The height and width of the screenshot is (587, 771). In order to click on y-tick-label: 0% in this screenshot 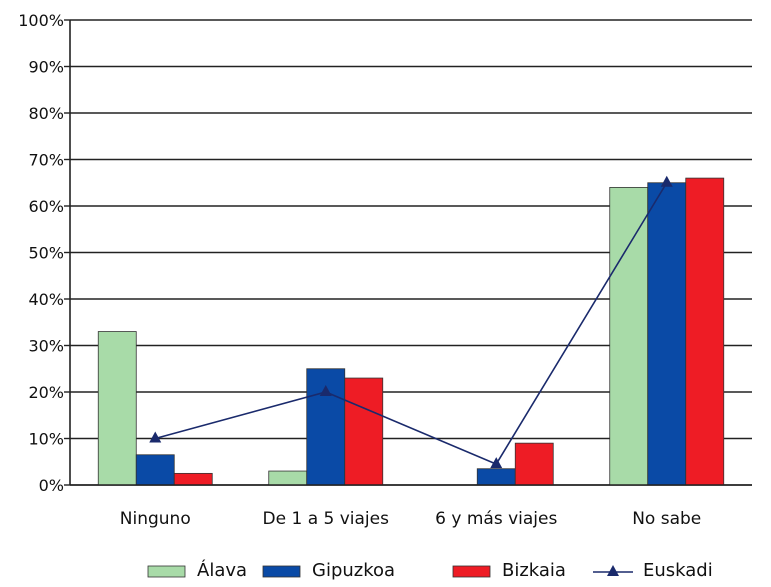, I will do `click(51, 485)`.